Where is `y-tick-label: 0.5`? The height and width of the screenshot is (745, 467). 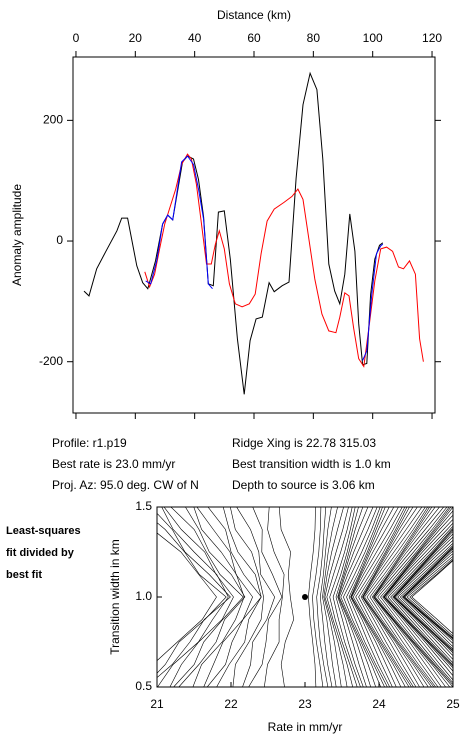
y-tick-label: 0.5 is located at coordinates (143, 686).